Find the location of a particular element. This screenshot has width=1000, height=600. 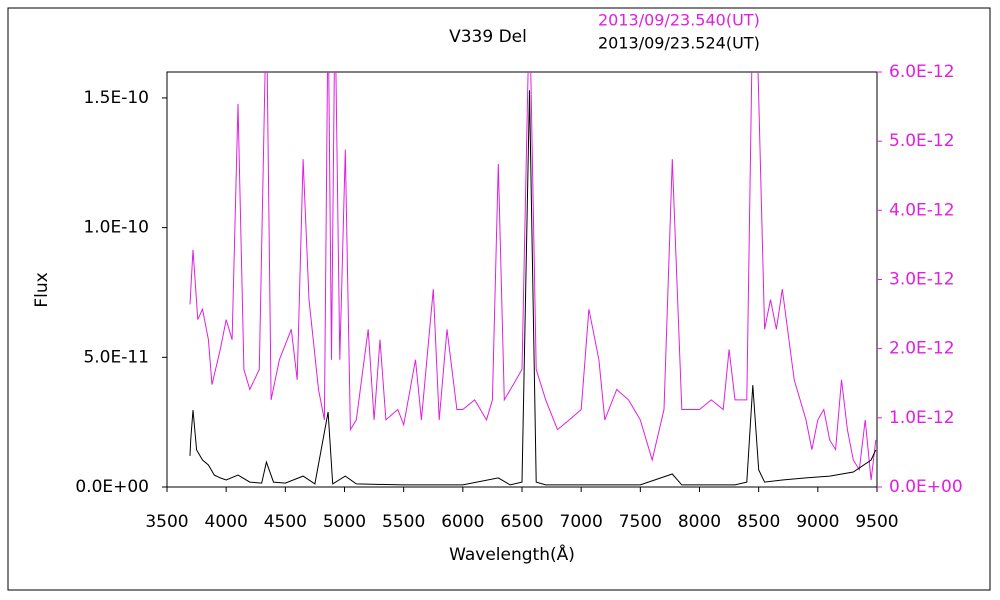

y2-tick-label: 5.0E-12 is located at coordinates (922, 141).